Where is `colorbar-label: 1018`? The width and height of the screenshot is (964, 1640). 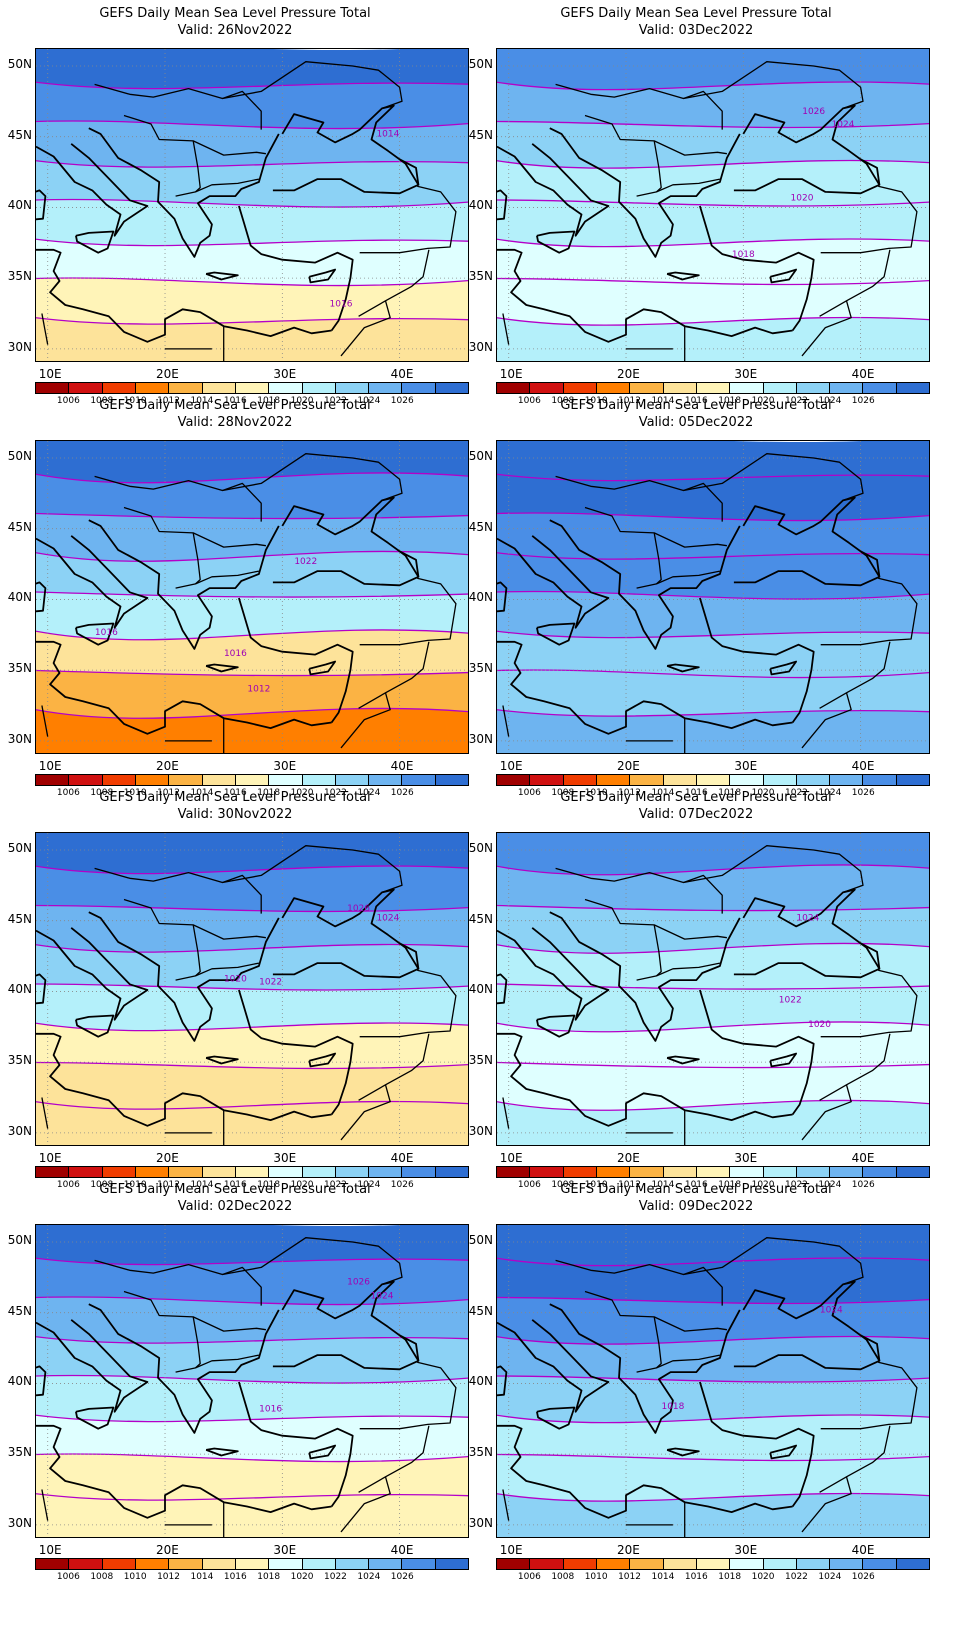
colorbar-label: 1018 is located at coordinates (269, 793).